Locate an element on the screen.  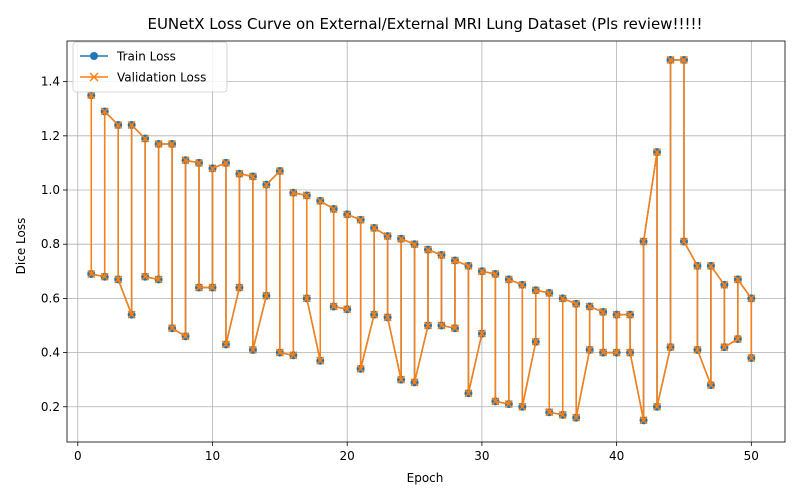
x-tick-label: 50 is located at coordinates (751, 456).